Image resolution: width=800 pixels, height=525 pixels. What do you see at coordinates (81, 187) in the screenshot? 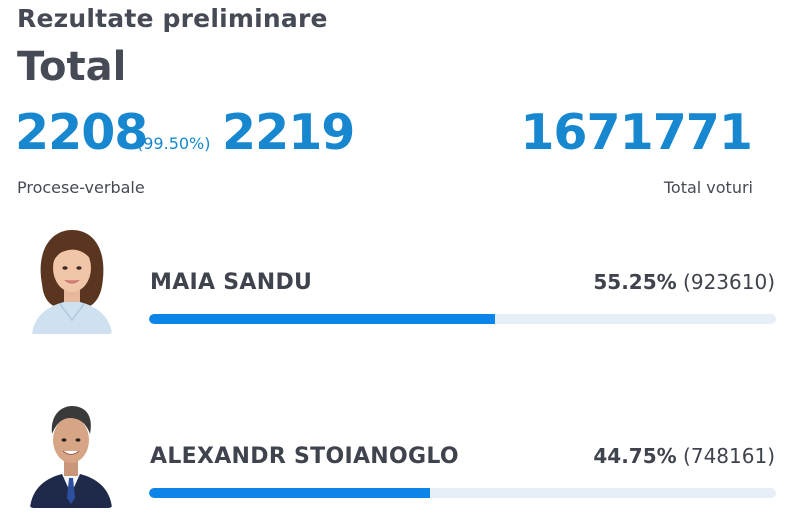
I see `pv-label: Procese-verbale` at bounding box center [81, 187].